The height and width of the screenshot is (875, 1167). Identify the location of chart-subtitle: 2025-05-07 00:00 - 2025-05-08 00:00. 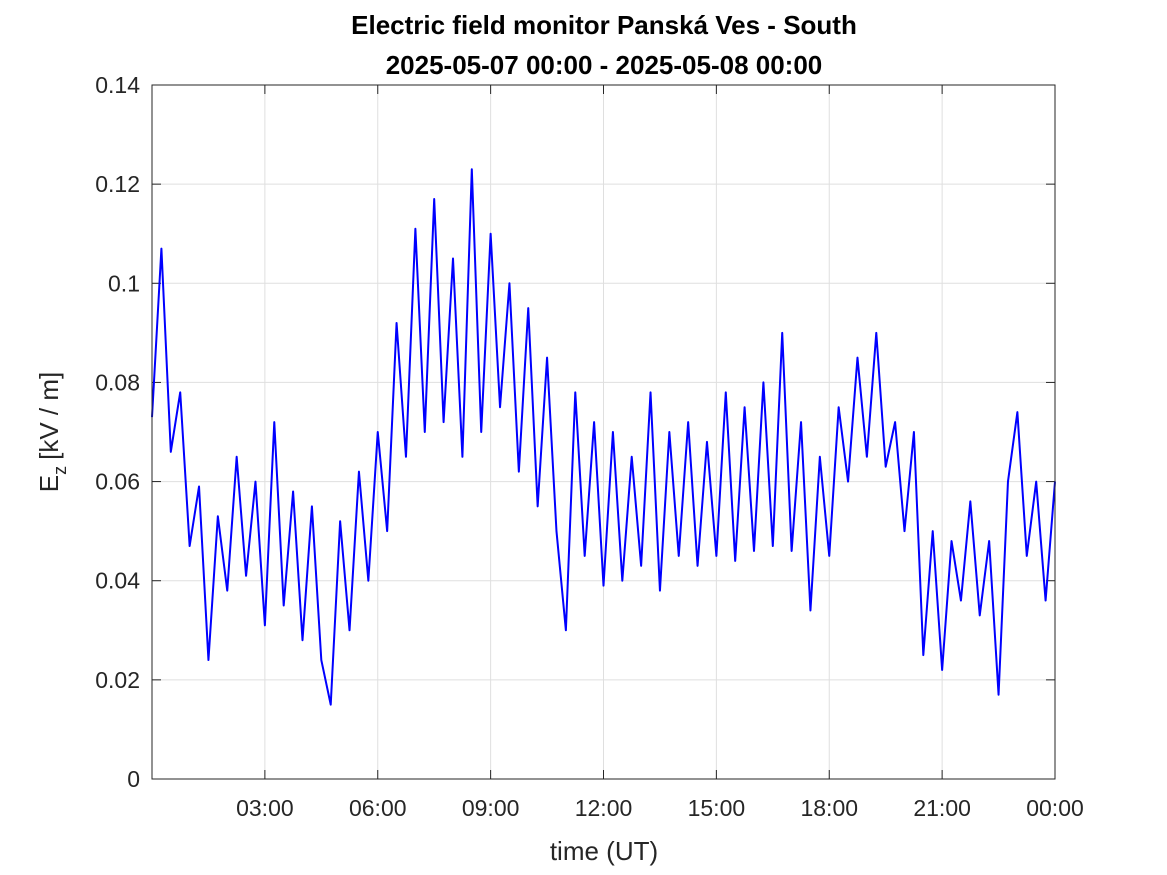
(604, 65).